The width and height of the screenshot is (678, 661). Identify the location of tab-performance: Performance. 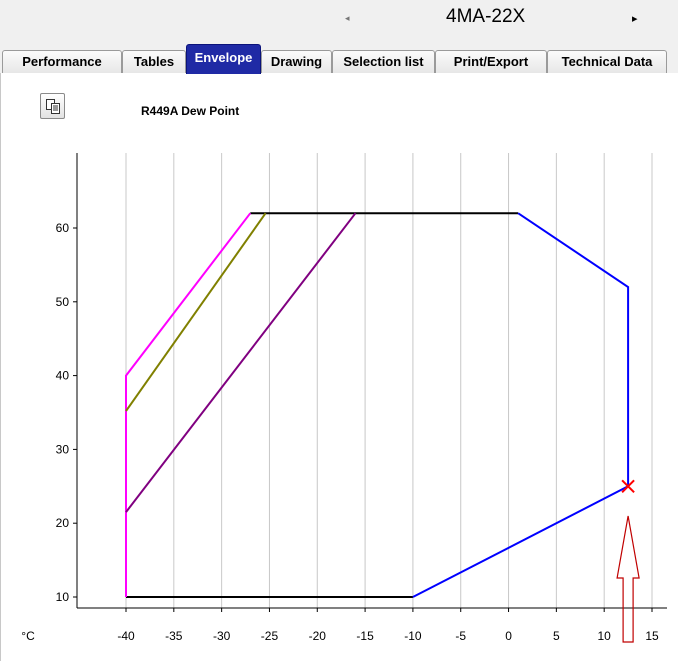
(62, 62).